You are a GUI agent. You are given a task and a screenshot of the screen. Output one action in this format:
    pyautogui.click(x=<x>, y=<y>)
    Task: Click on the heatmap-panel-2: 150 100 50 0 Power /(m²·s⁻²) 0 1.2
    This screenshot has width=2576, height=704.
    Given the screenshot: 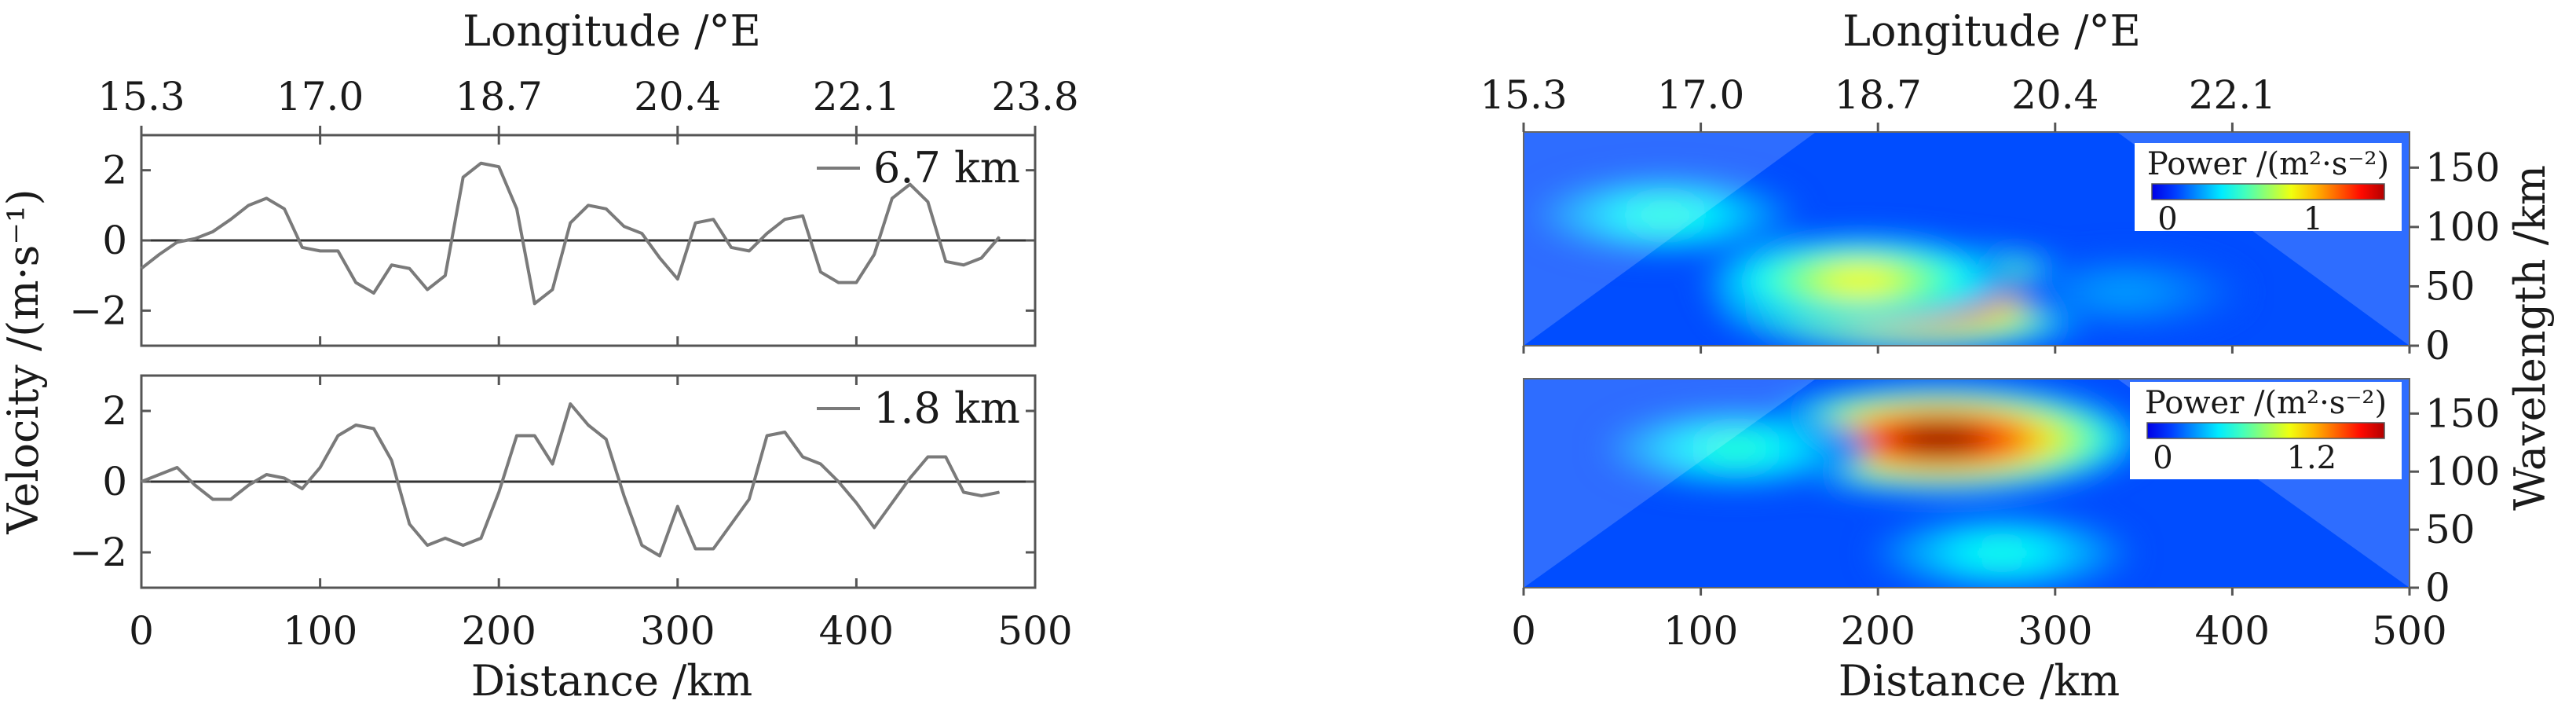 What is the action you would take?
    pyautogui.click(x=2011, y=494)
    